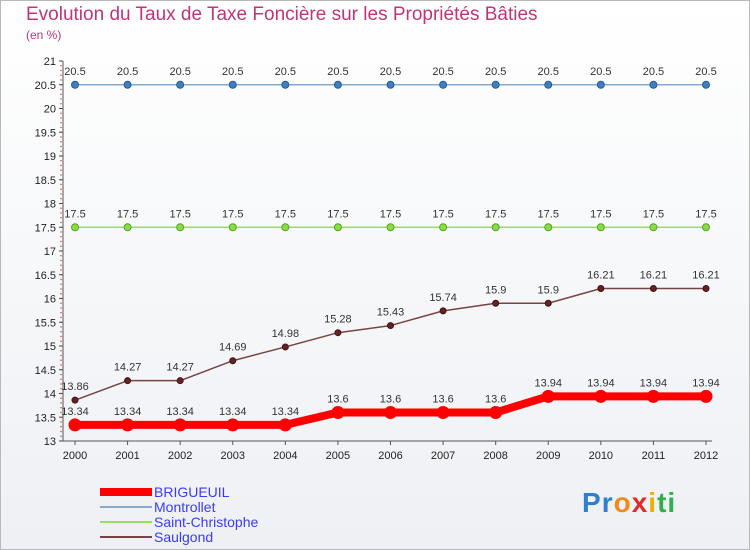 Image resolution: width=750 pixels, height=550 pixels. Describe the element at coordinates (286, 334) in the screenshot. I see `data-label-saulgond: 14.98` at that location.